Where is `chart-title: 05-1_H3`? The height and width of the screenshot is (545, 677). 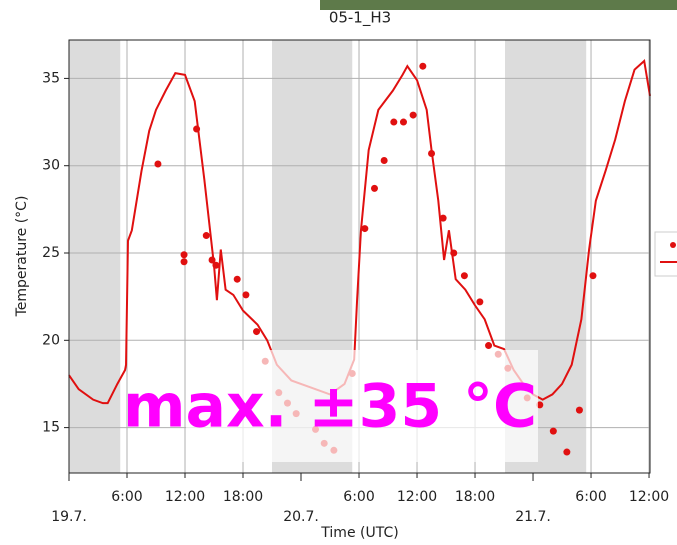
chart-title: 05-1_H3 is located at coordinates (360, 18).